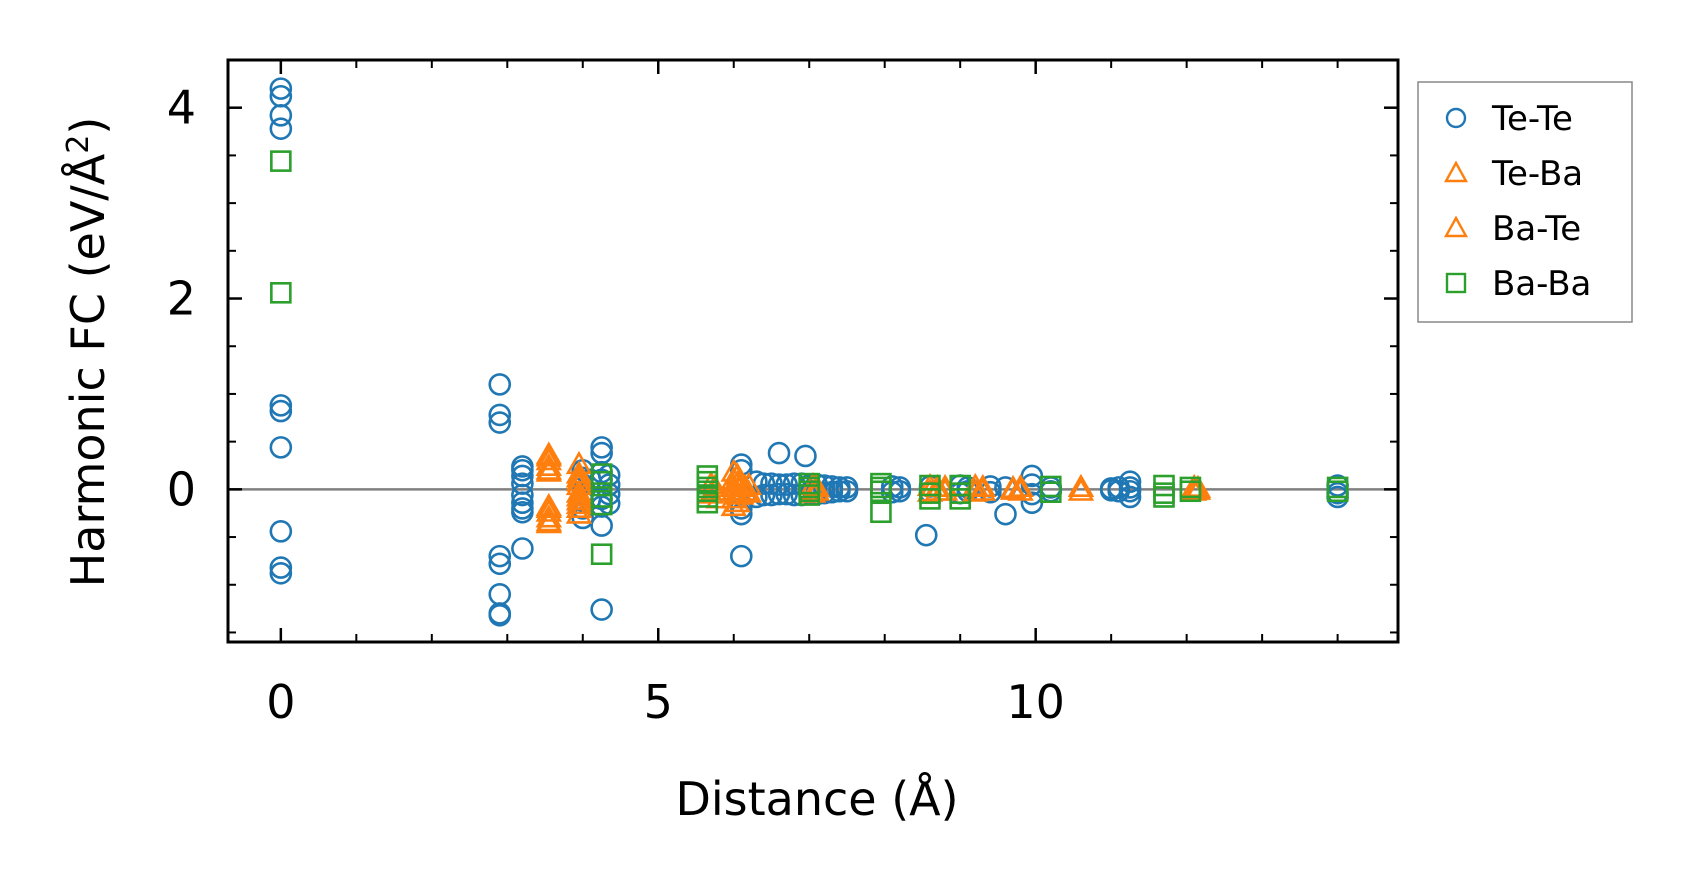  I want to click on legend: Te-Te Te-Ba Ba-Te Ba-Ba, so click(1525, 202).